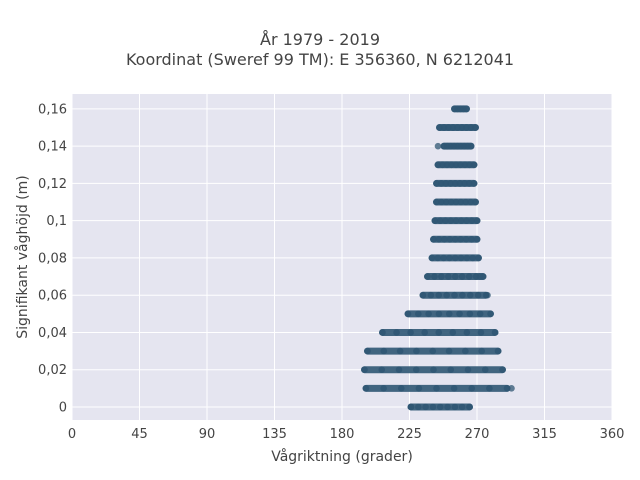 Image resolution: width=640 pixels, height=480 pixels. I want to click on x-tick-label: 315, so click(544, 434).